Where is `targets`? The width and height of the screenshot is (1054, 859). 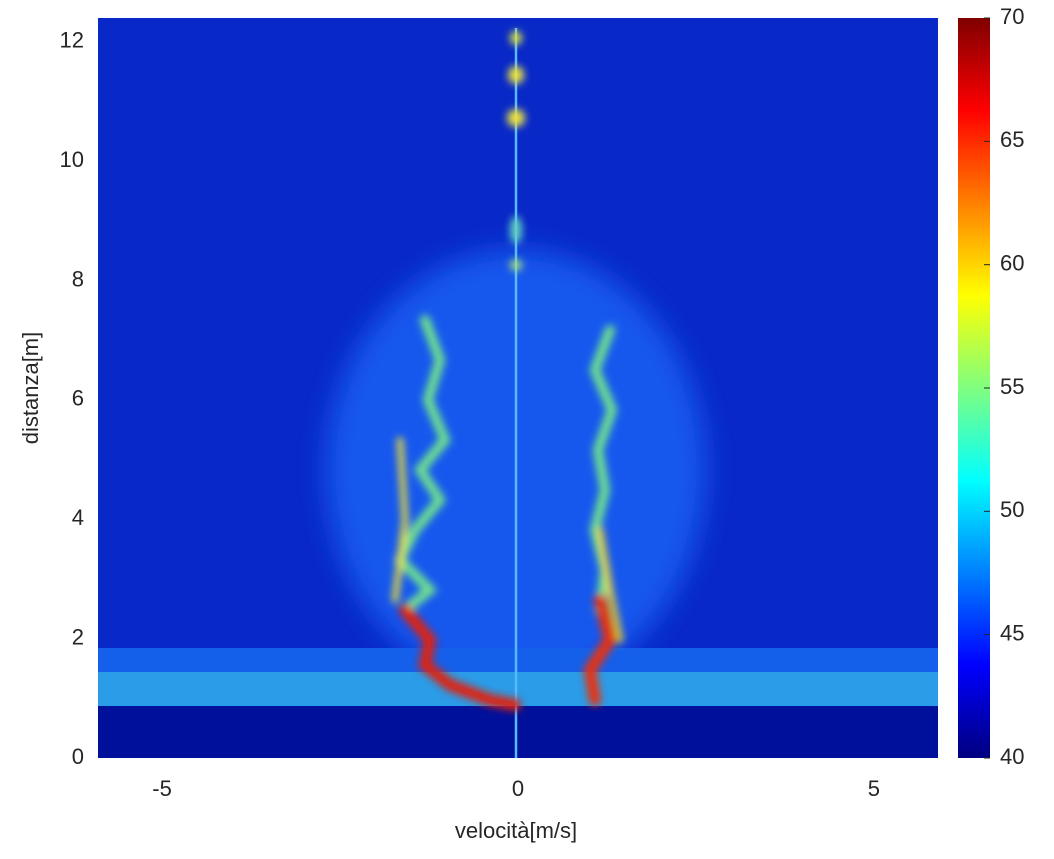
targets is located at coordinates (507, 513).